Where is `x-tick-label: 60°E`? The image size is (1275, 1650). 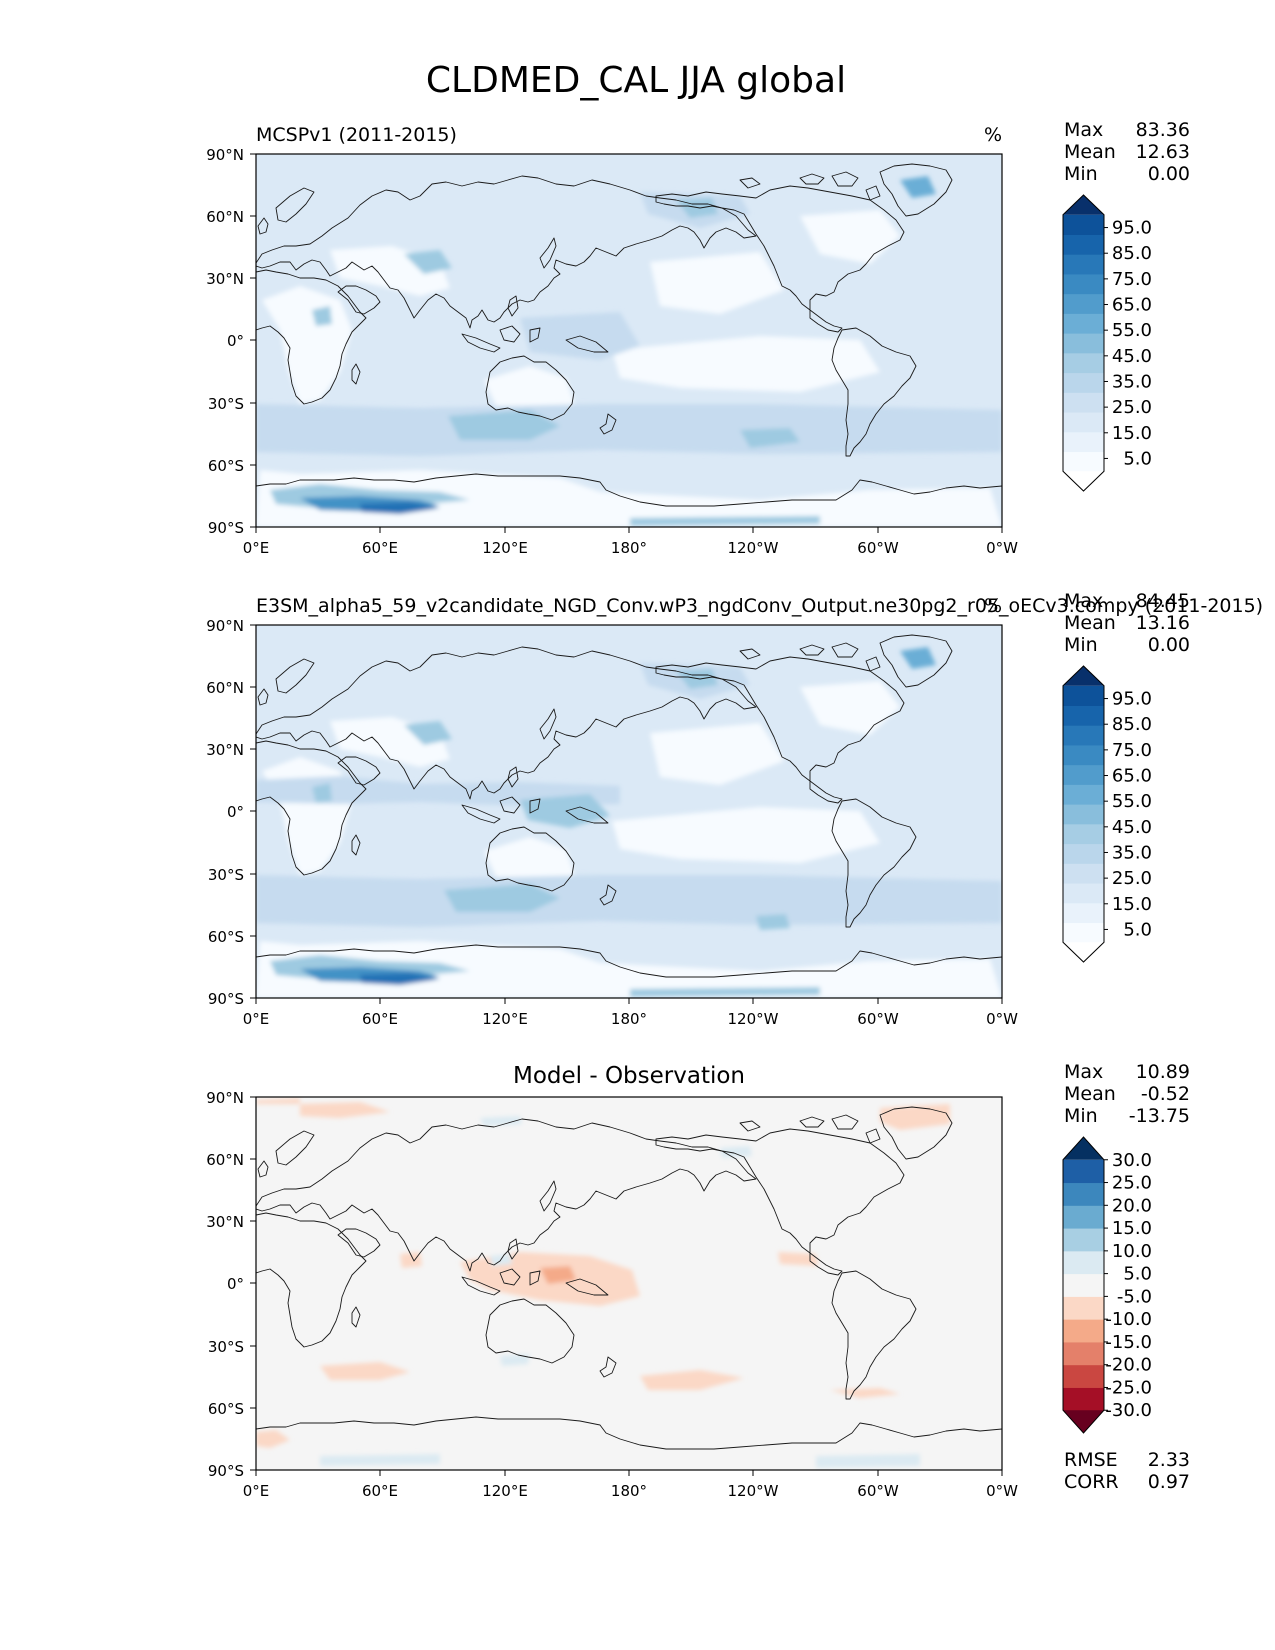
x-tick-label: 60°E is located at coordinates (380, 1491).